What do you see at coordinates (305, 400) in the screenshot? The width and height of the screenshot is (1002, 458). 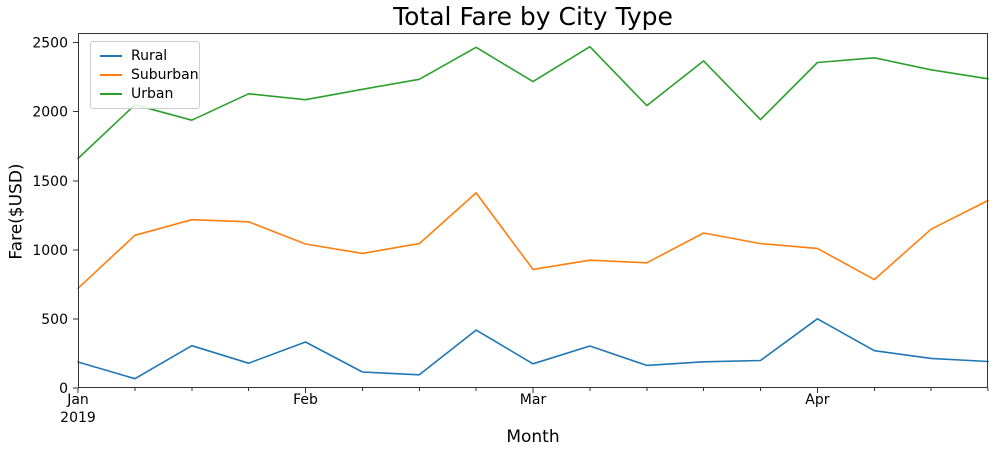 I see `x-tick-label: Feb` at bounding box center [305, 400].